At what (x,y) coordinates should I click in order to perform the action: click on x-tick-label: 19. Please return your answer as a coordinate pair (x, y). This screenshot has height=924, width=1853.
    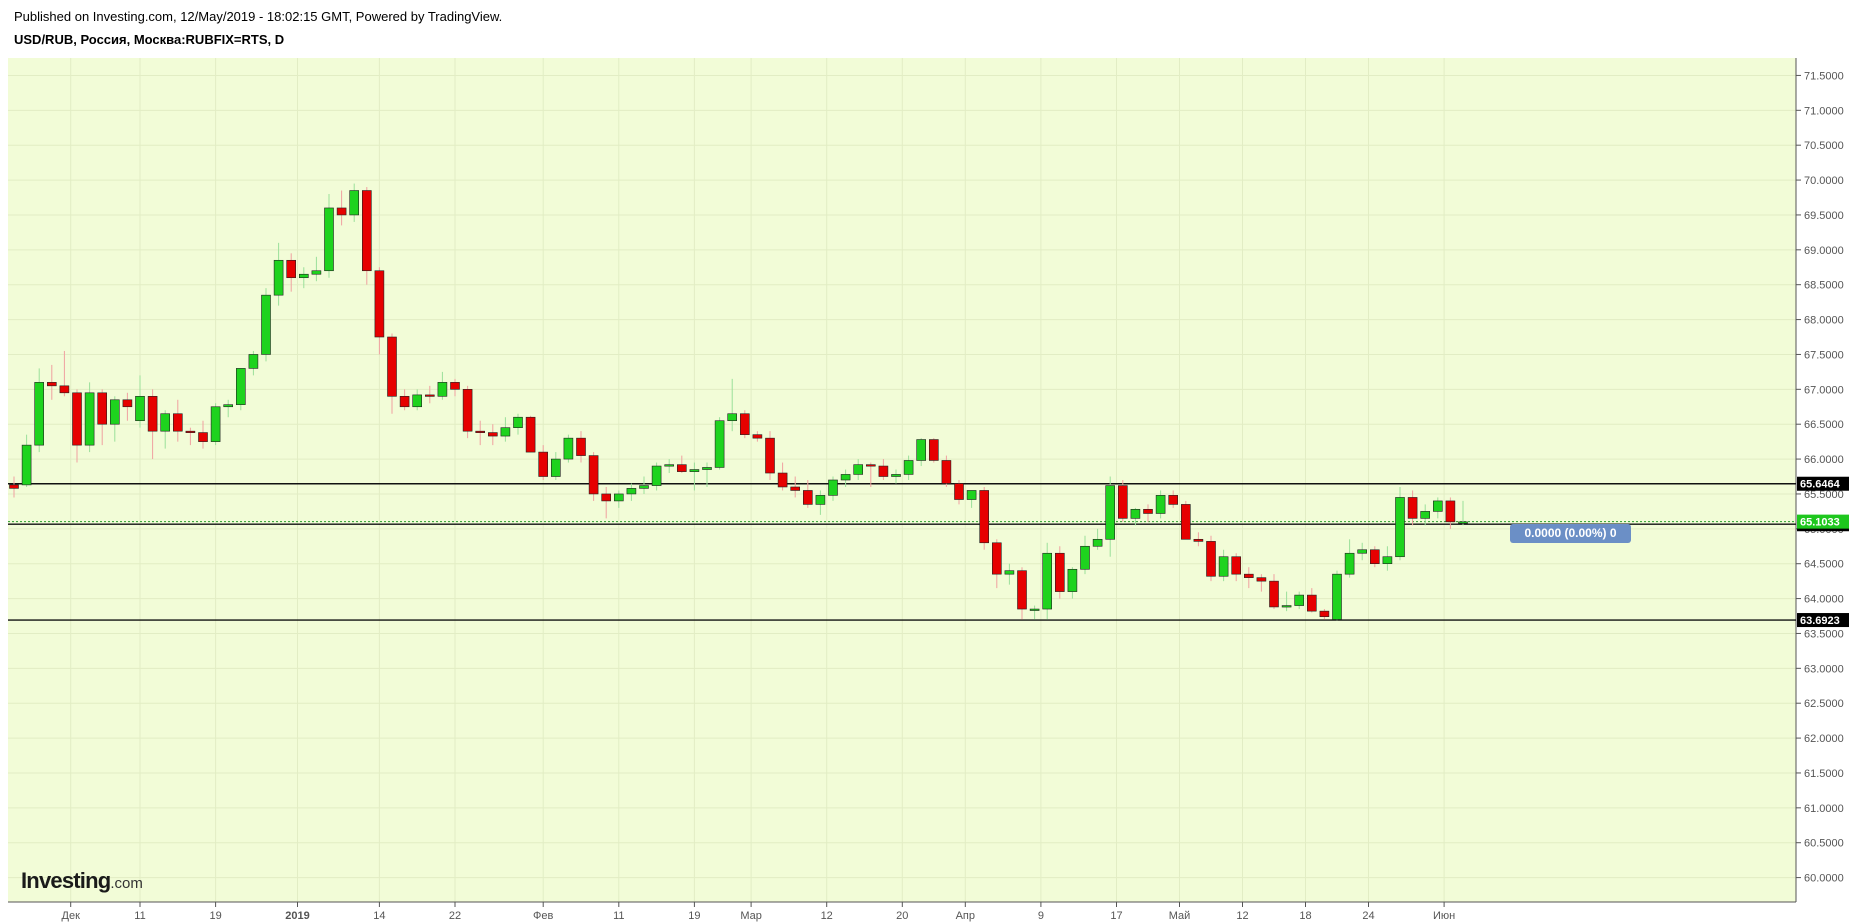
    Looking at the image, I should click on (215, 916).